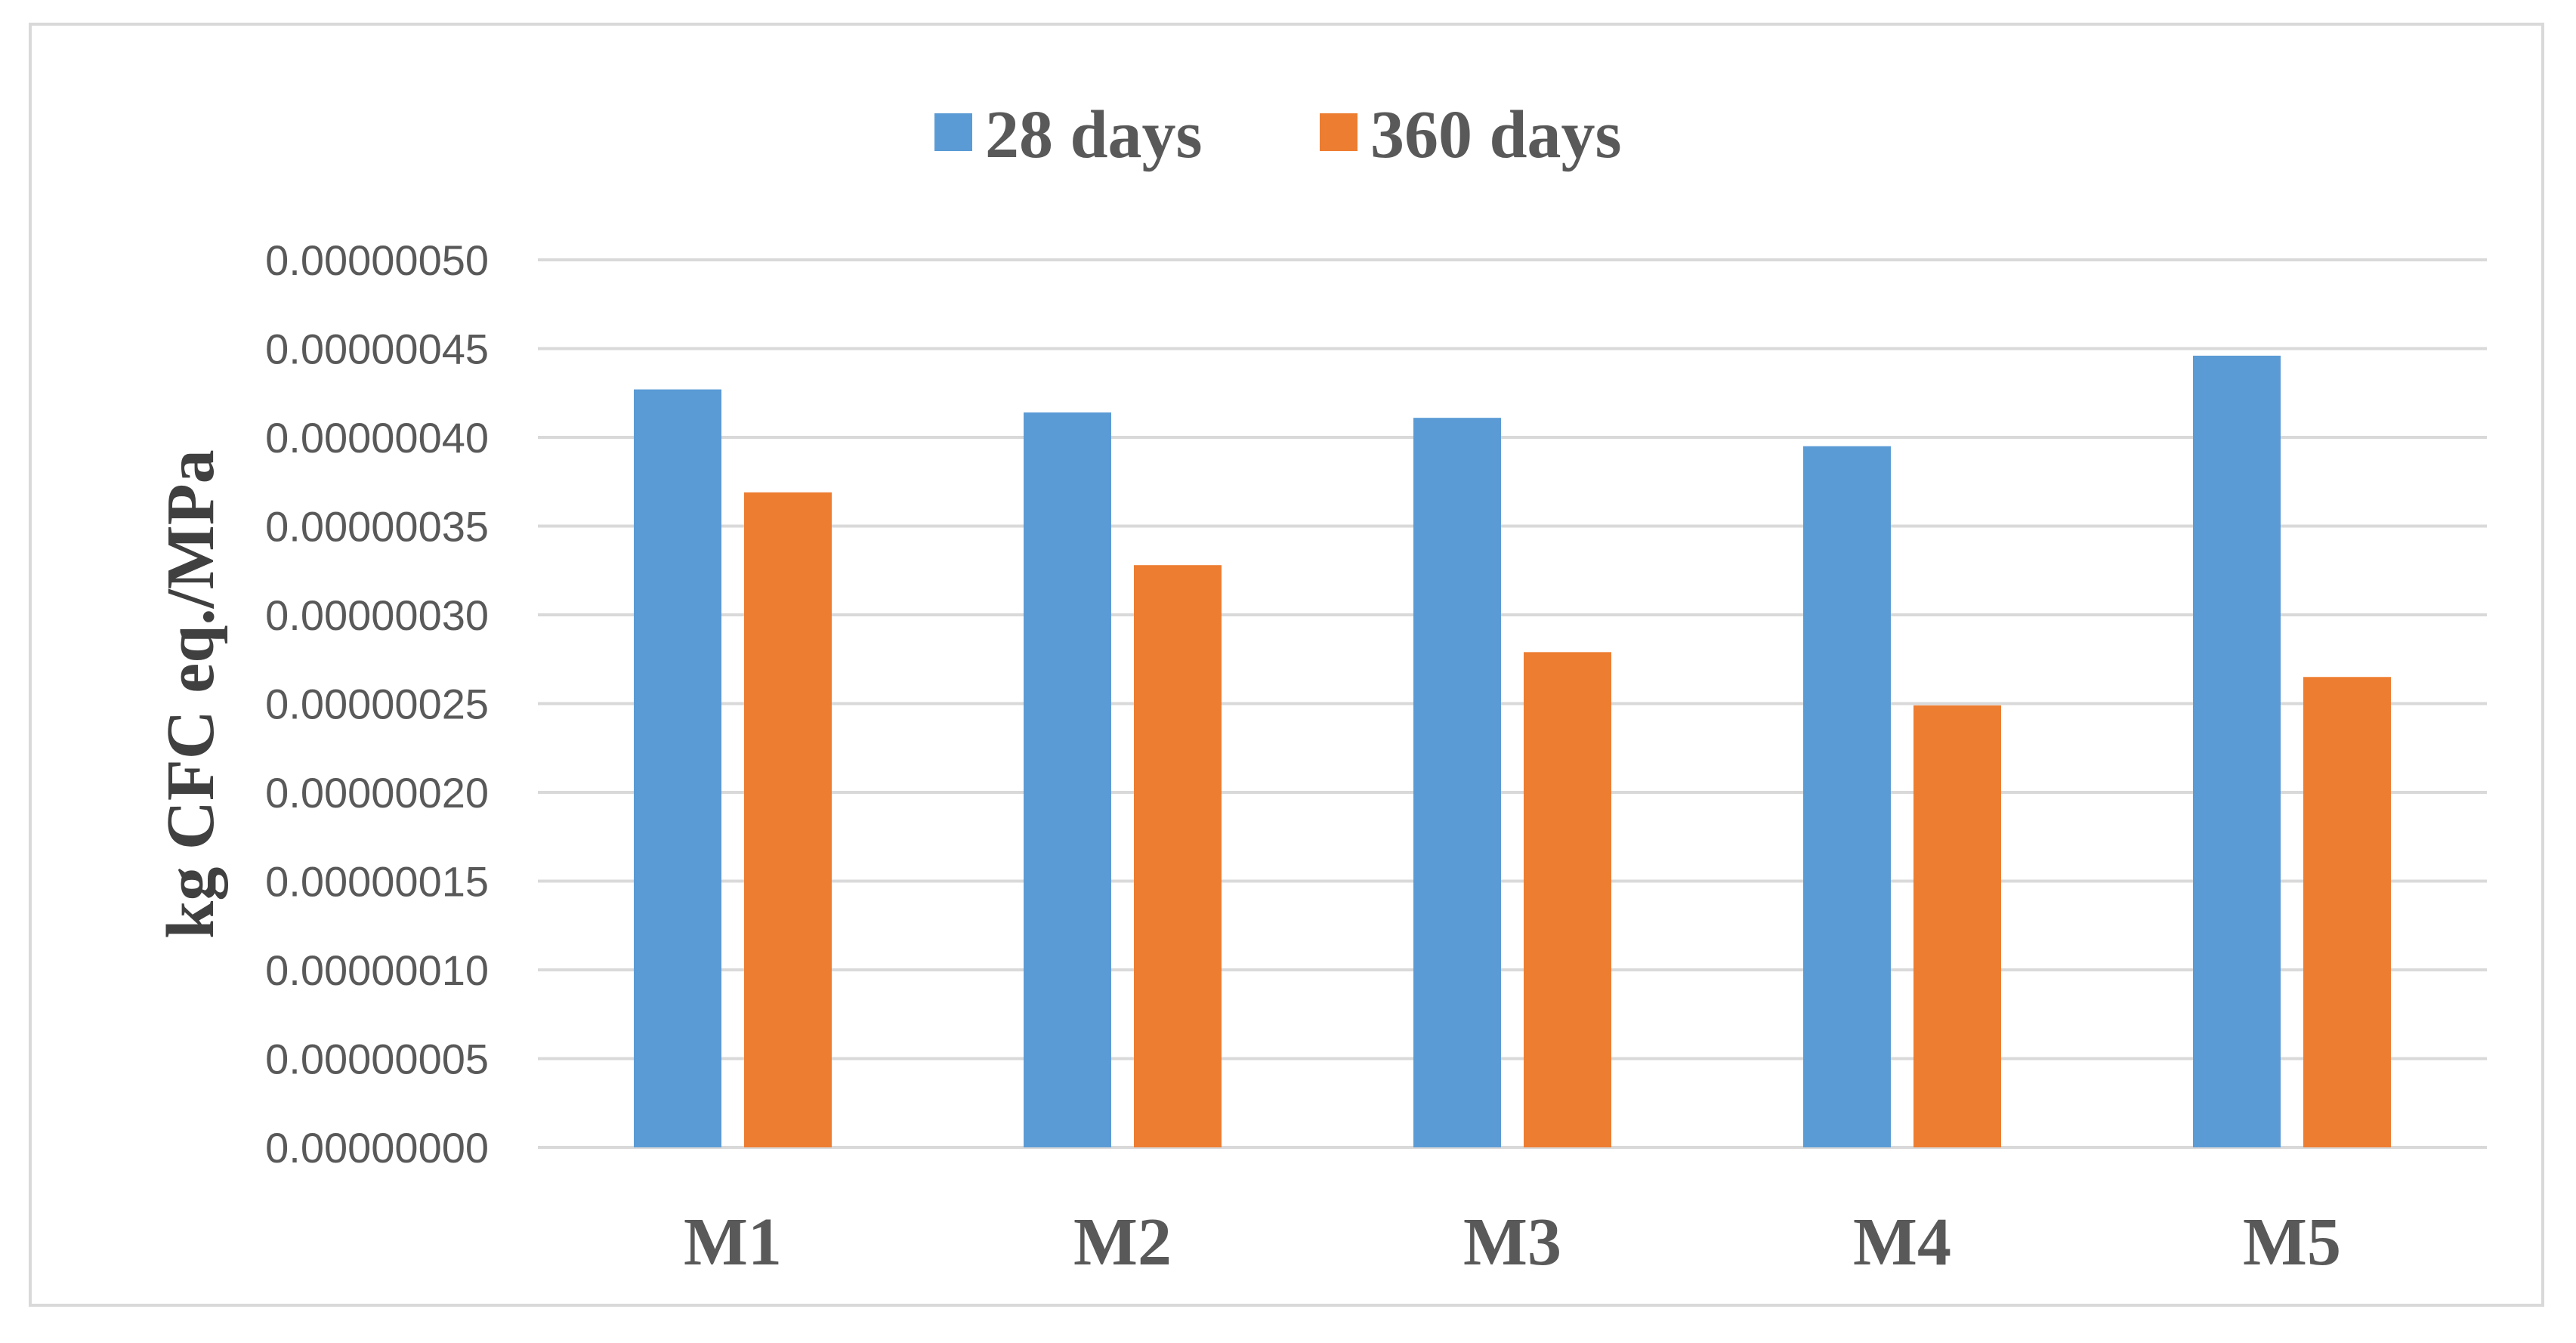  I want to click on x-category-label: M1, so click(733, 1243).